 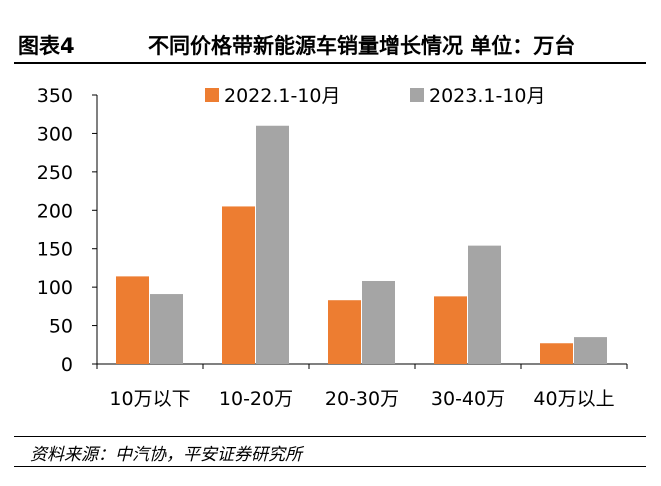 What do you see at coordinates (573, 399) in the screenshot?
I see `x-category-label: 40万以上` at bounding box center [573, 399].